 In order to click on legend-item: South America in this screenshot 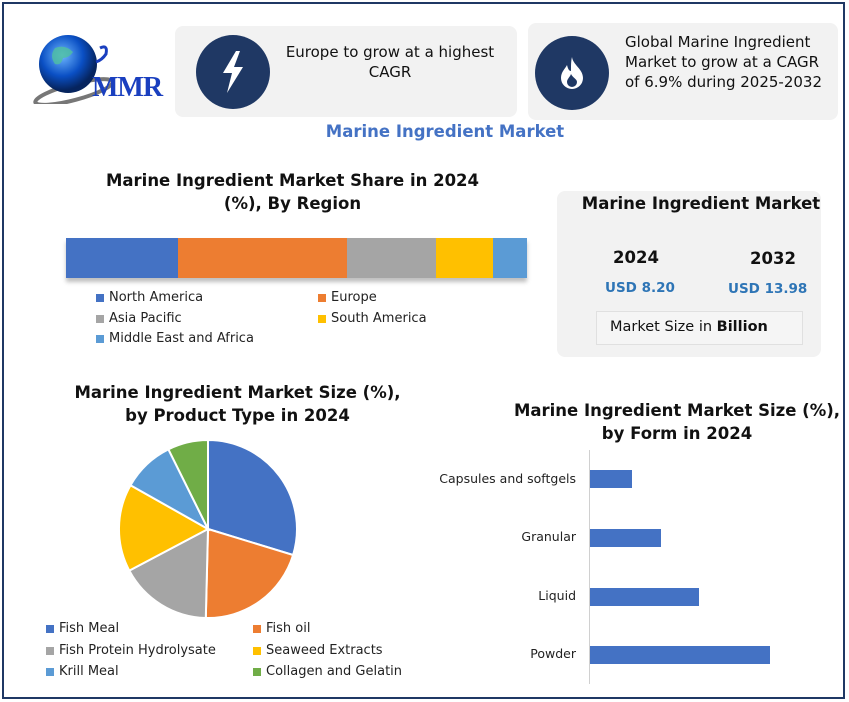, I will do `click(372, 318)`.